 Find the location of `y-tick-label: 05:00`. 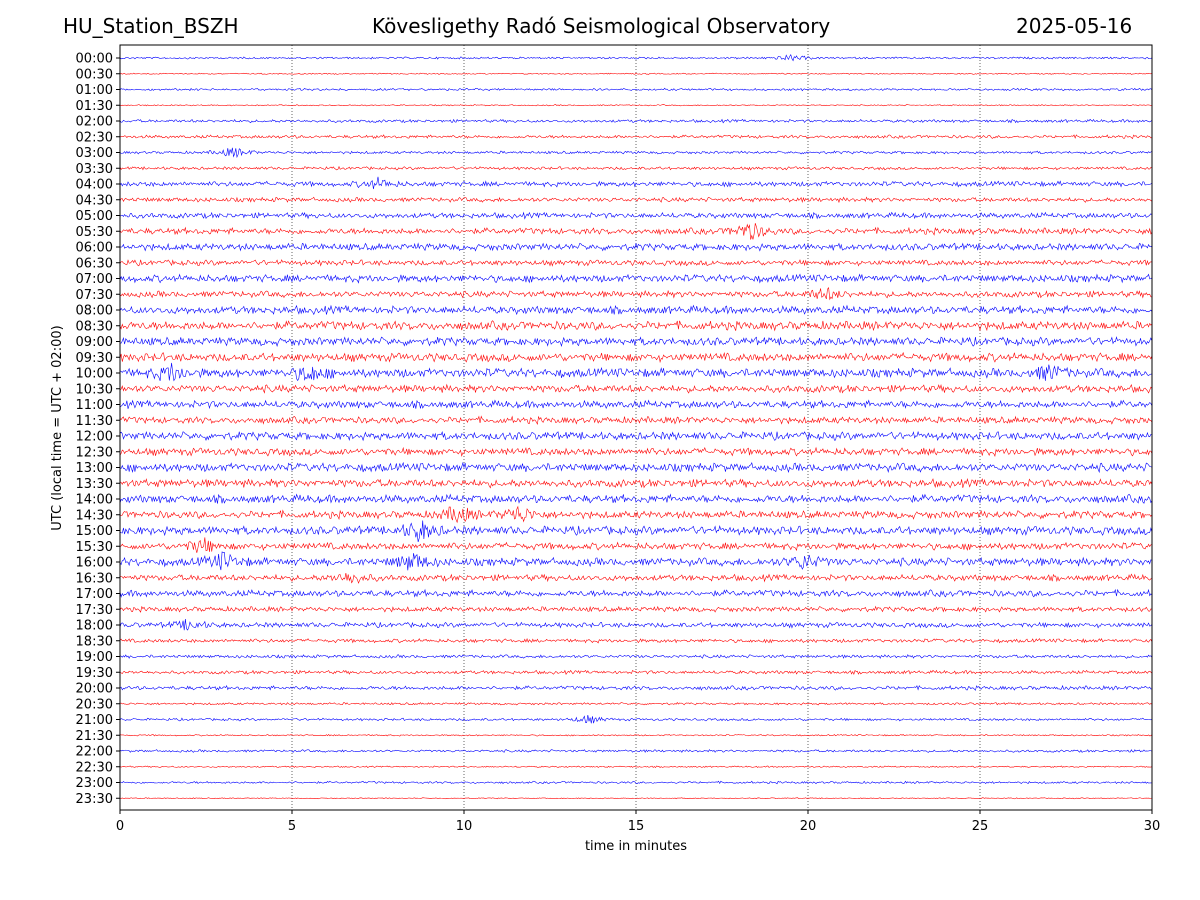

y-tick-label: 05:00 is located at coordinates (94, 216).